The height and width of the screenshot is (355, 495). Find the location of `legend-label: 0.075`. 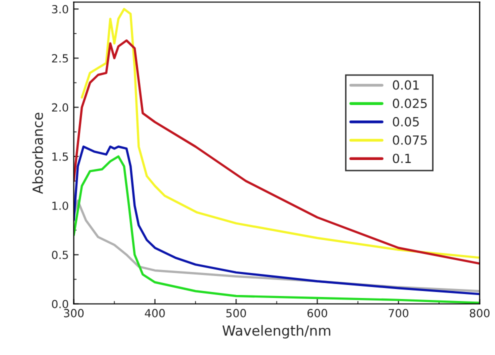

legend-label: 0.075 is located at coordinates (409, 140).